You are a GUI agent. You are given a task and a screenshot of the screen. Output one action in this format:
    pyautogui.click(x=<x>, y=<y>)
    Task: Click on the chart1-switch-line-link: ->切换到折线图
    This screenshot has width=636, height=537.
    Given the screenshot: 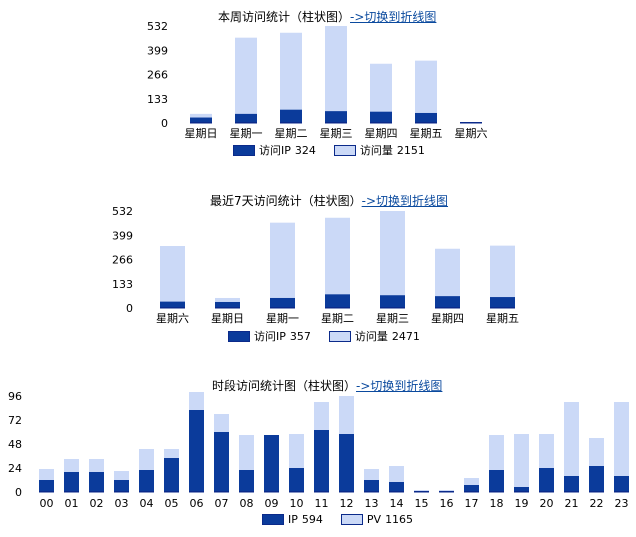 What is the action you would take?
    pyautogui.click(x=393, y=17)
    